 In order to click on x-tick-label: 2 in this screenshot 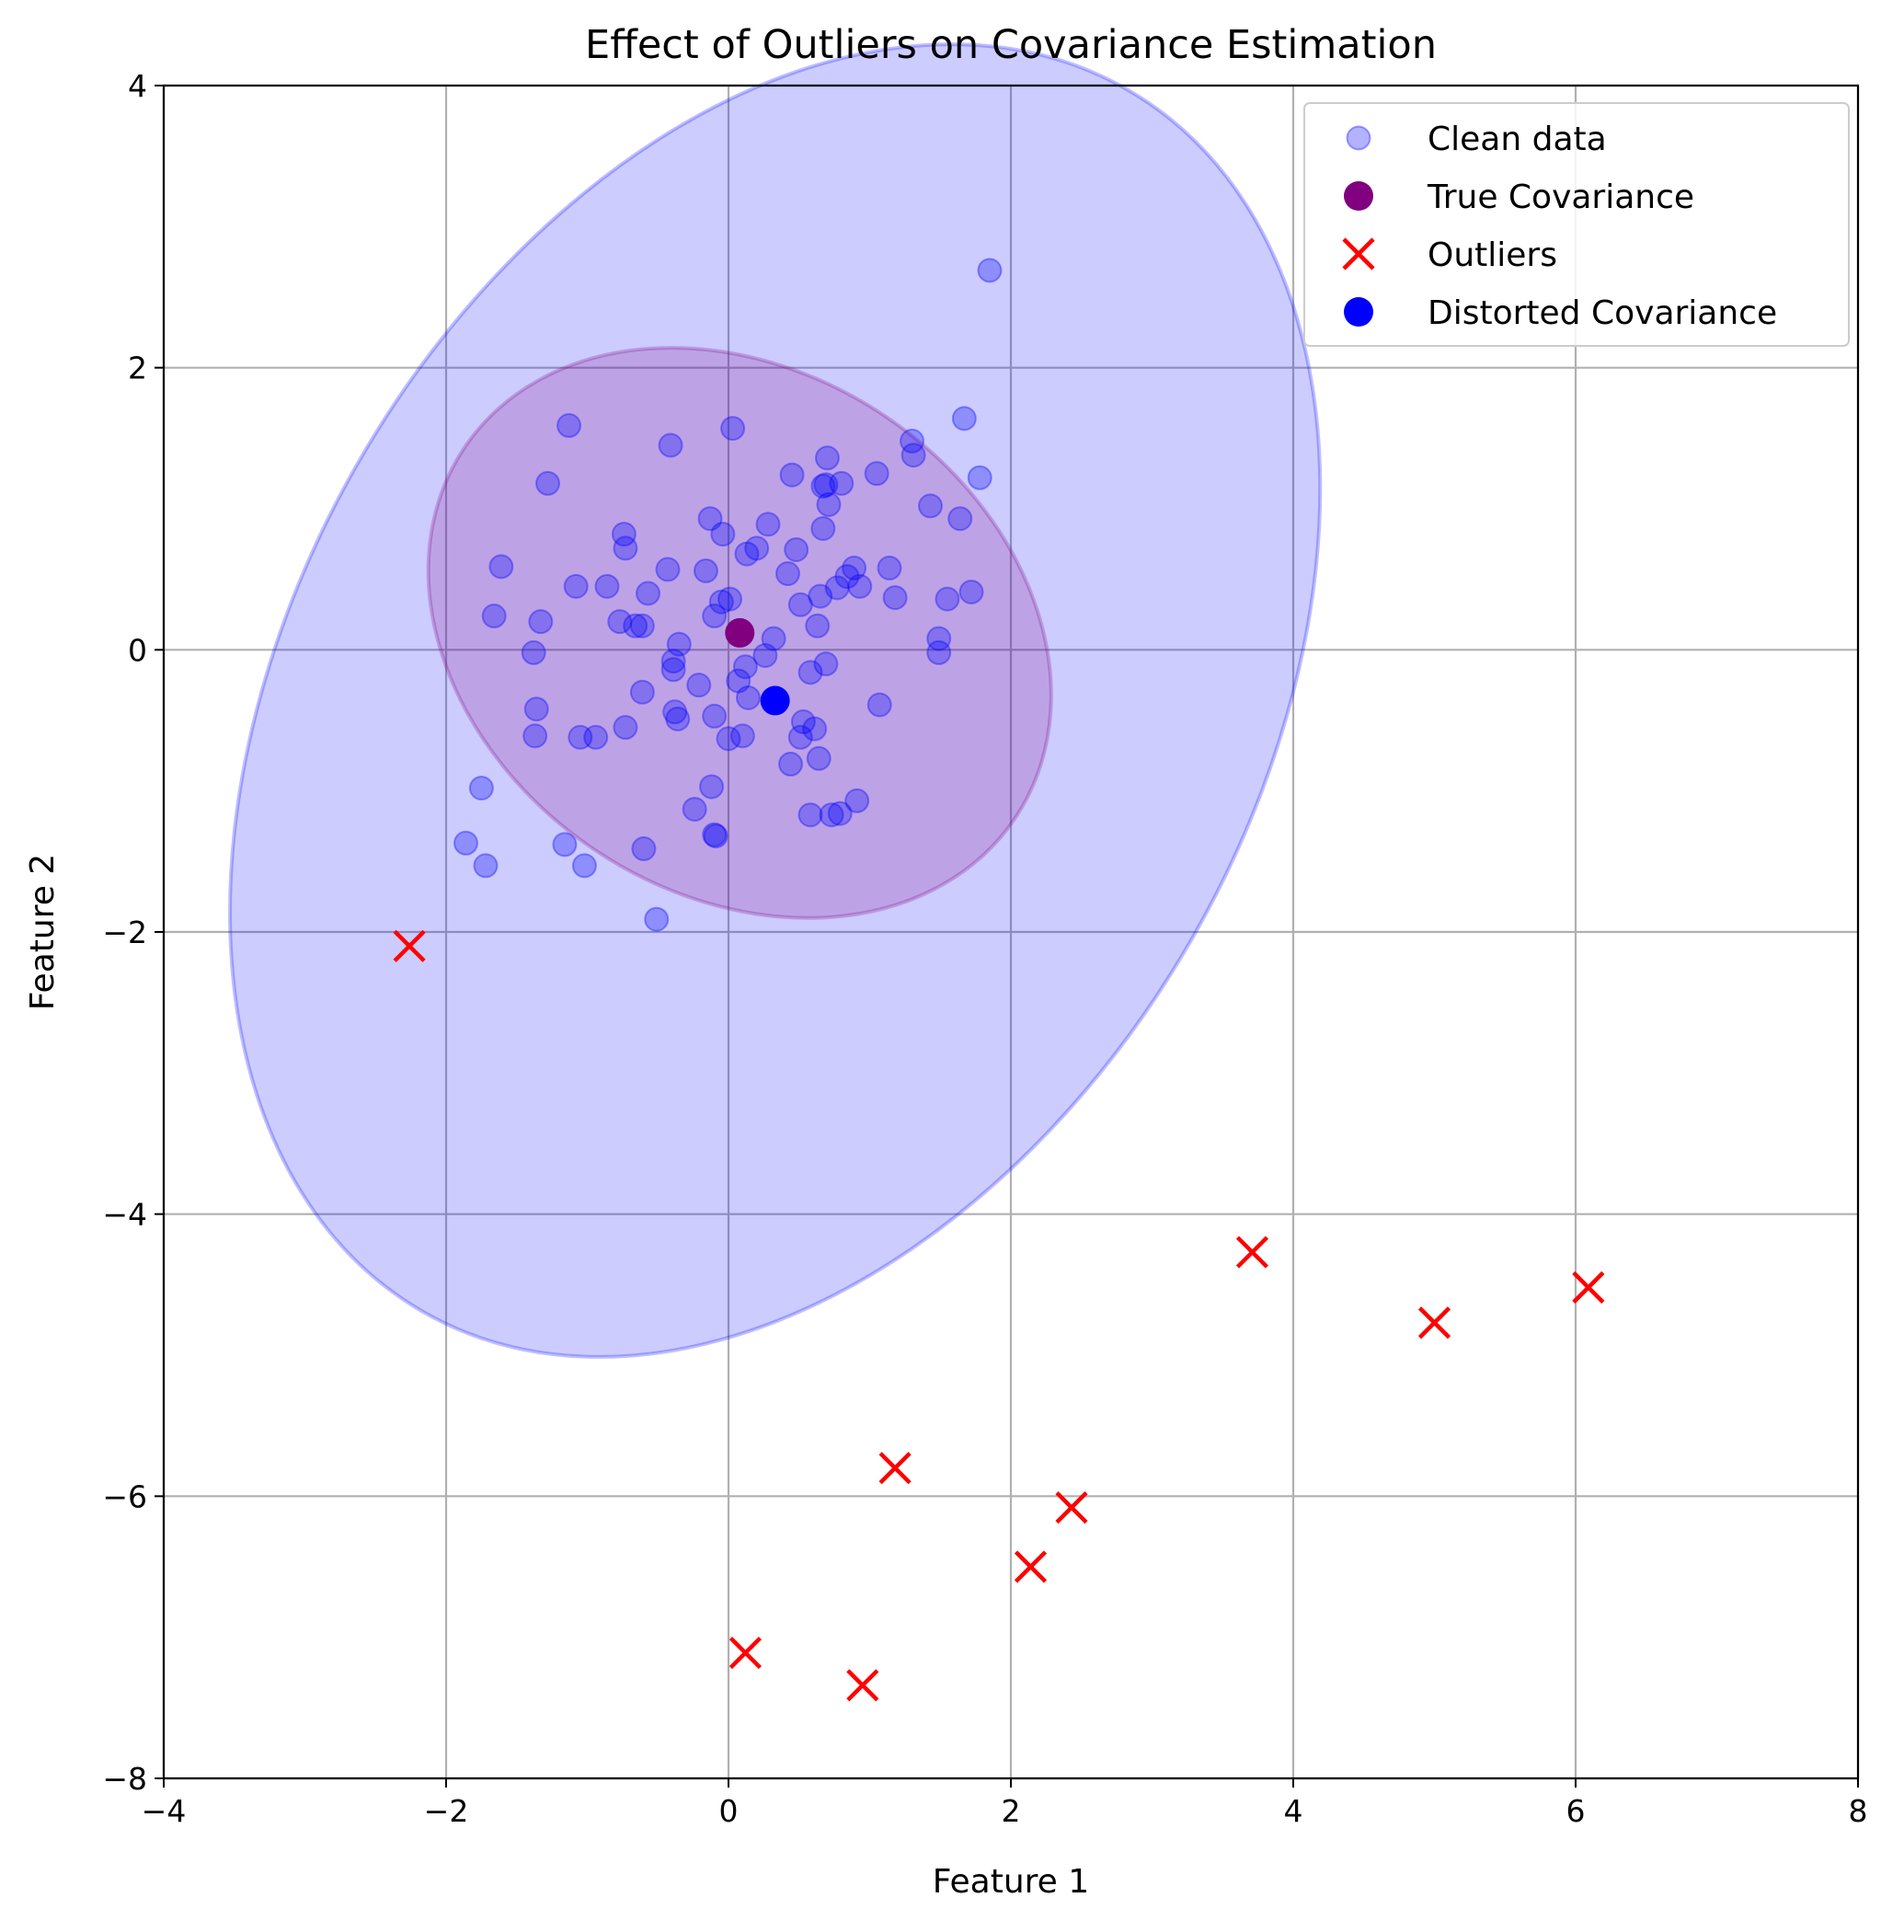, I will do `click(1011, 1811)`.